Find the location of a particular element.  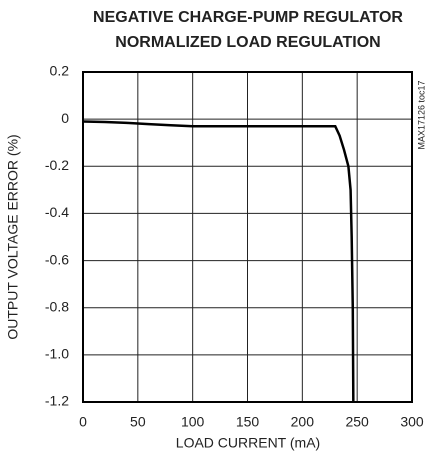

annotation: MAX17126 toc17 is located at coordinates (421, 114).